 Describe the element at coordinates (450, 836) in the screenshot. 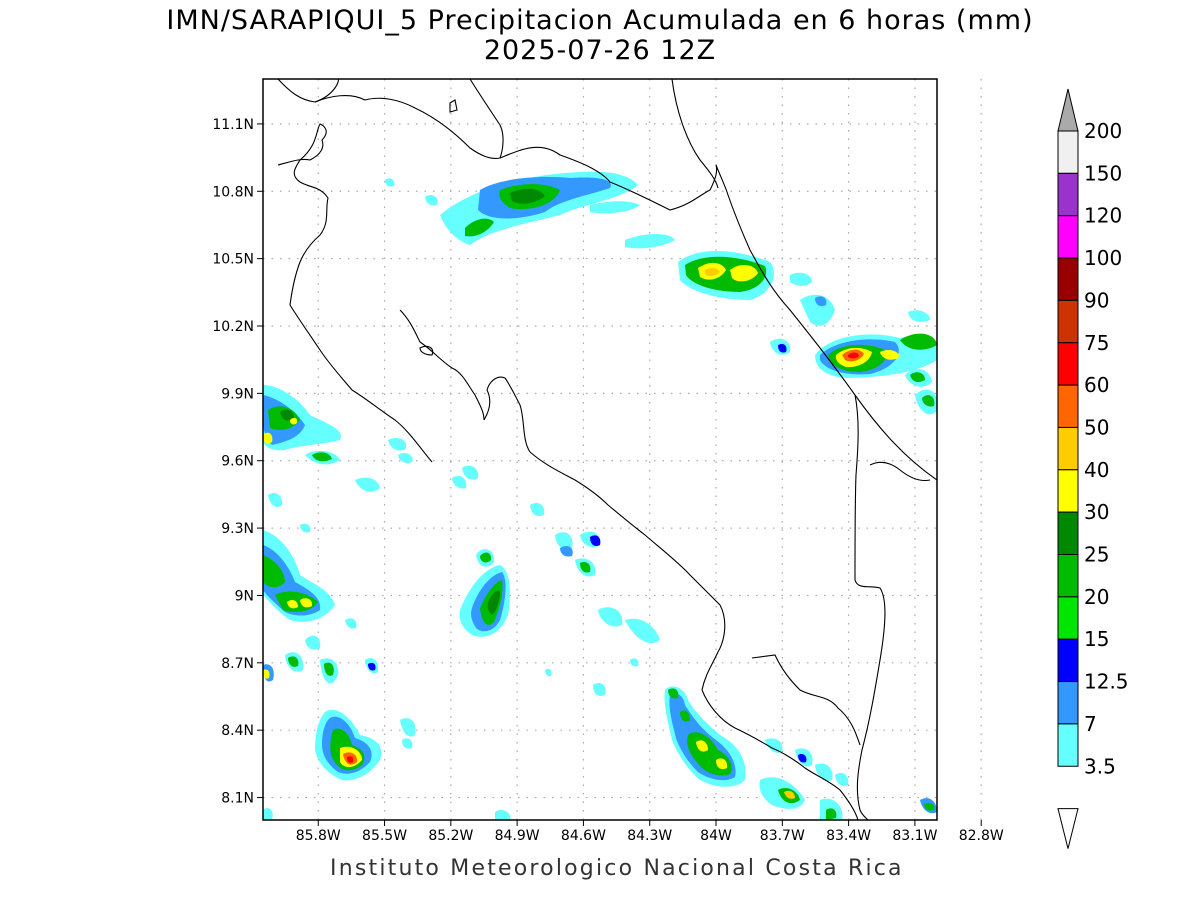

I see `tick-label-lon: 85.2W` at that location.